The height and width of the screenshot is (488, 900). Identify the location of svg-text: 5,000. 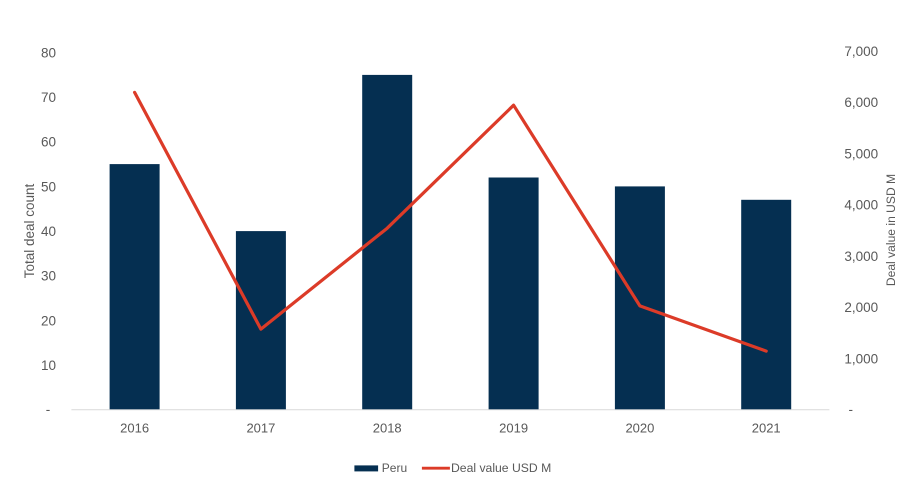
(861, 154).